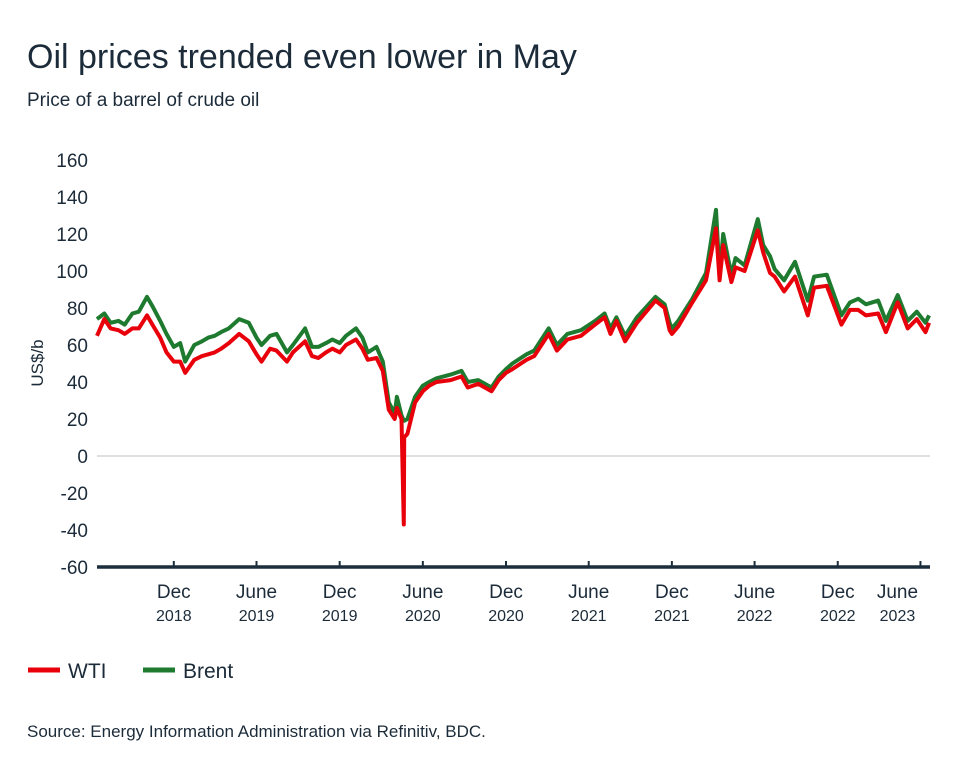 This screenshot has width=960, height=776. What do you see at coordinates (143, 100) in the screenshot?
I see `chart-subtitle: Price of a barrel of crude oil` at bounding box center [143, 100].